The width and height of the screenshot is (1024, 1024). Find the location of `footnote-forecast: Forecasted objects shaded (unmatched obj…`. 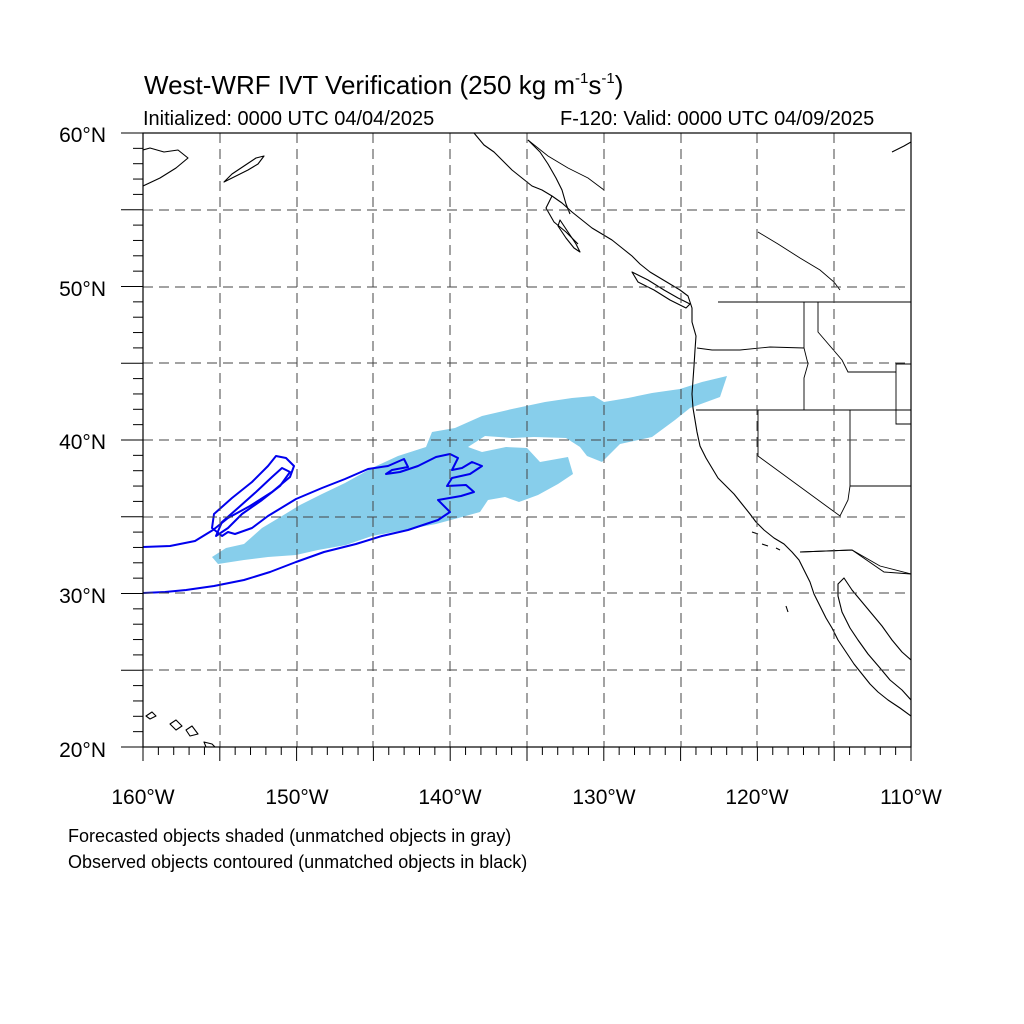

footnote-forecast: Forecasted objects shaded (unmatched obj… is located at coordinates (290, 836).